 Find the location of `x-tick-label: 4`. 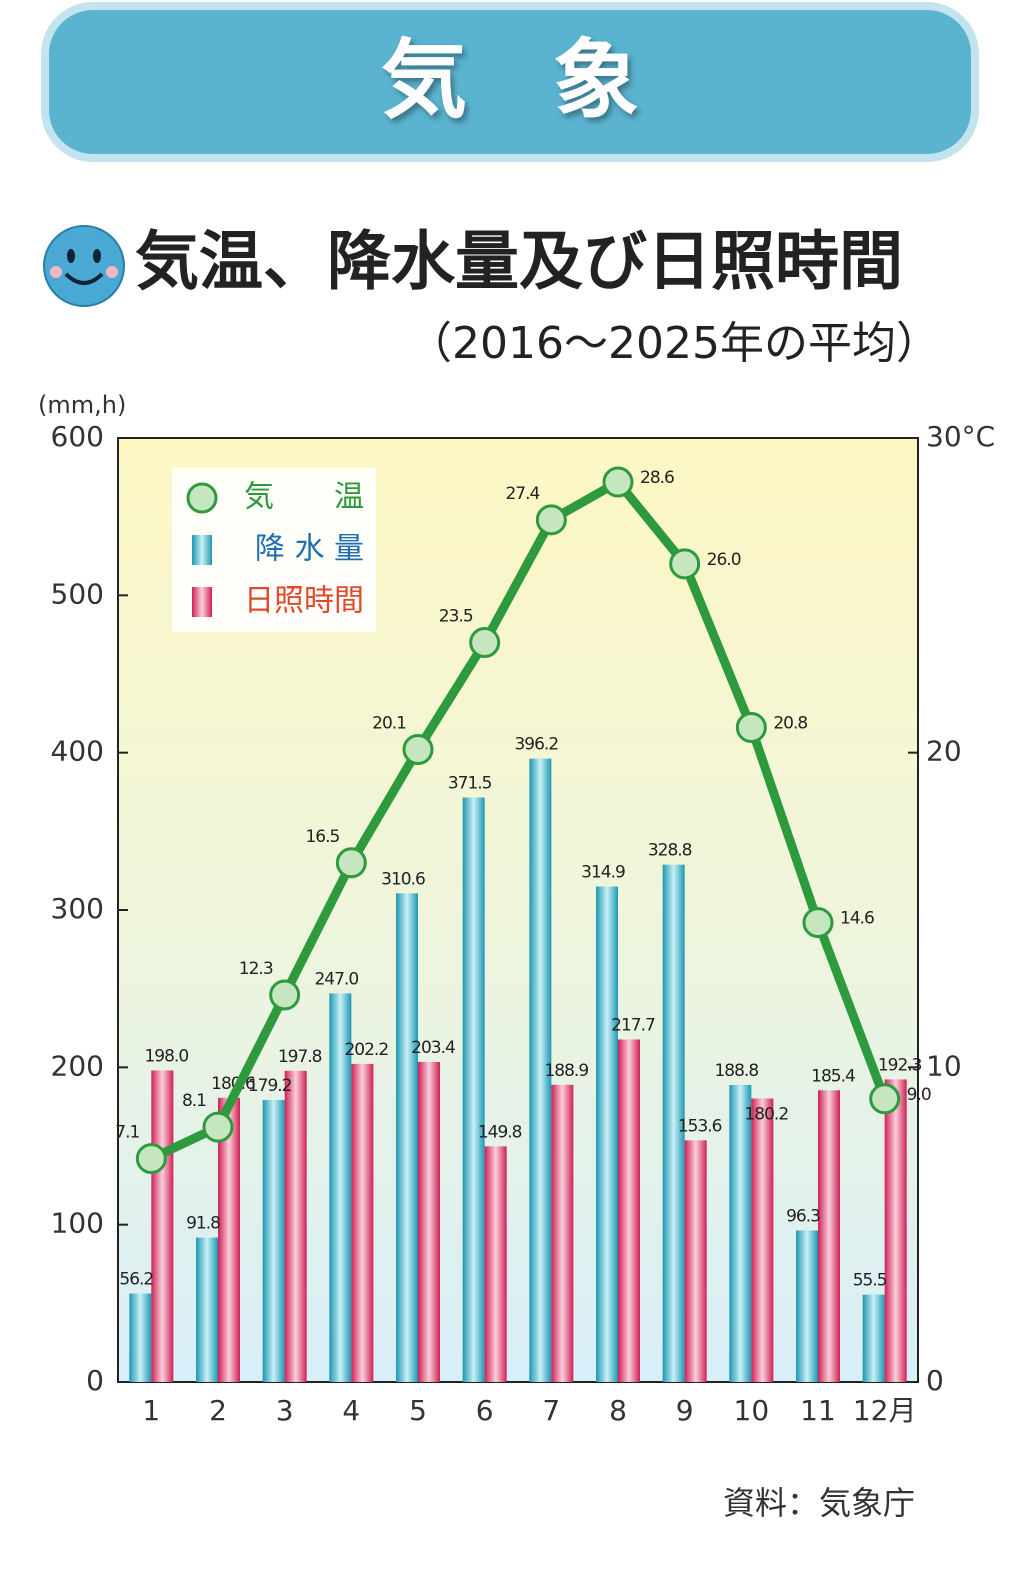

x-tick-label: 4 is located at coordinates (351, 1410).